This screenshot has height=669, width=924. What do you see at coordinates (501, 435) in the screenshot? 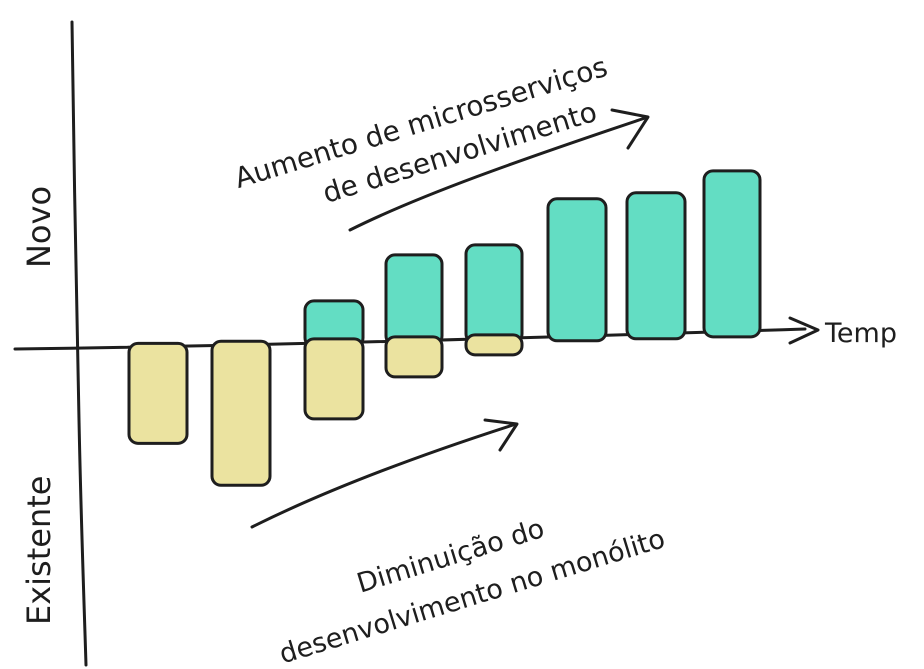
I see `decline-arrow-head` at bounding box center [501, 435].